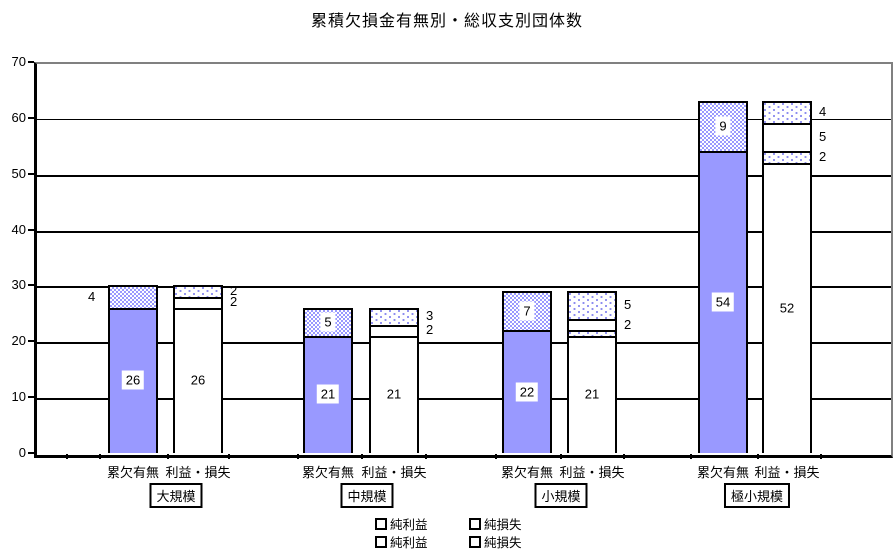 The width and height of the screenshot is (894, 558). What do you see at coordinates (18, 173) in the screenshot?
I see `y-axis-tick-label: 50` at bounding box center [18, 173].